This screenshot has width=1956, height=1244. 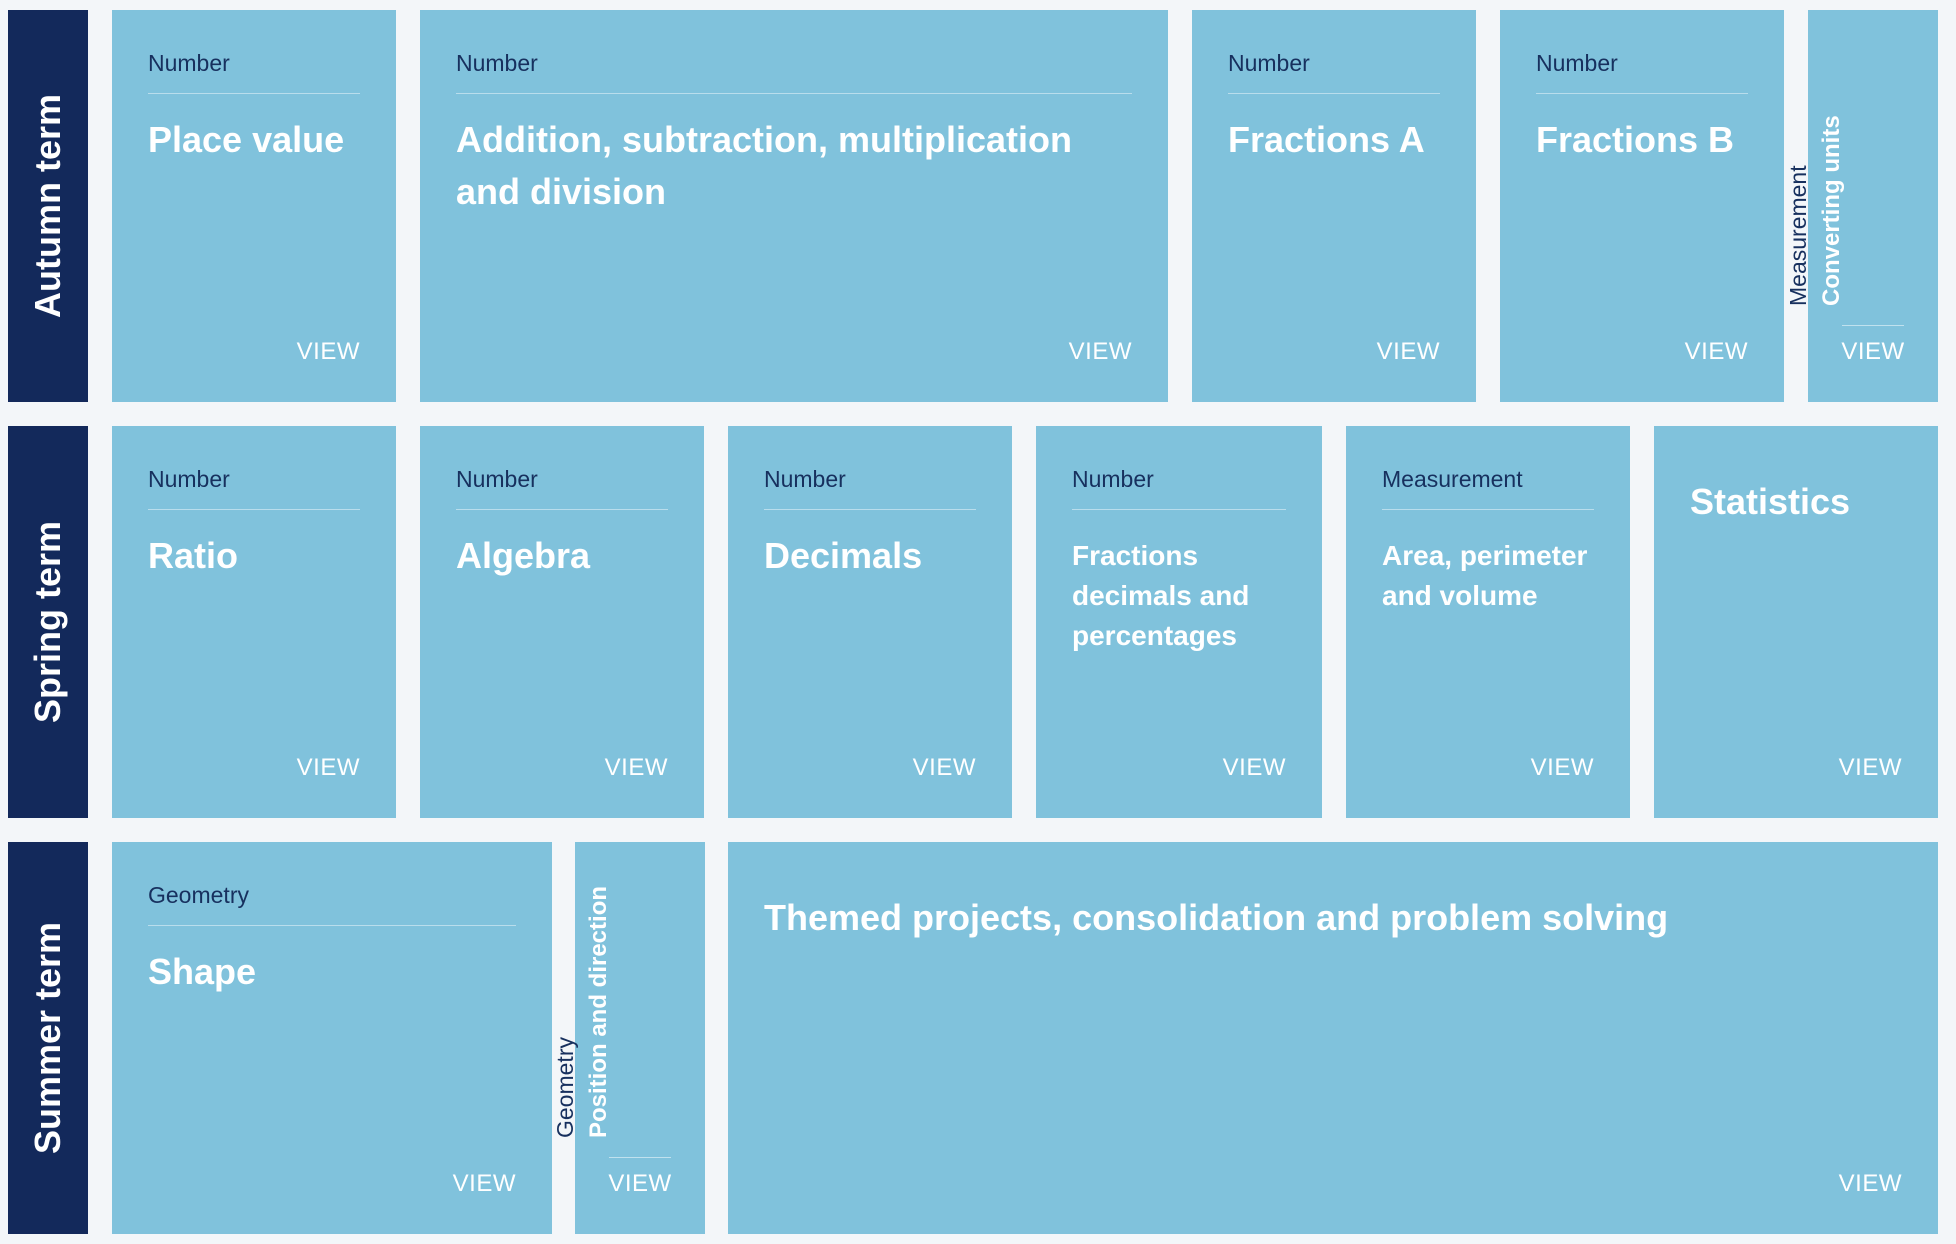 I want to click on unit-title: Fractions A, so click(x=1326, y=139).